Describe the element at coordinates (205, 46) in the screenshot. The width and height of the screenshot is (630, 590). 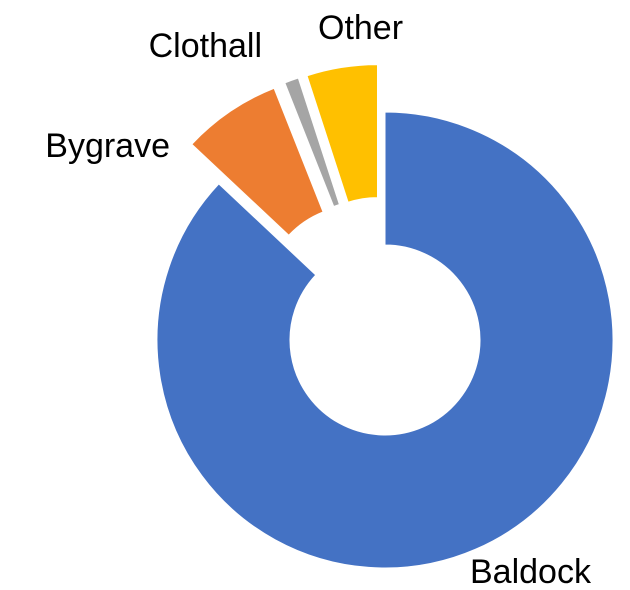
I see `slice-label: Clothall` at that location.